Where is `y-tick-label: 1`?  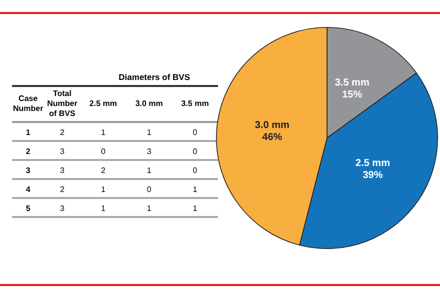
y-tick-label: 1 is located at coordinates (28, 133).